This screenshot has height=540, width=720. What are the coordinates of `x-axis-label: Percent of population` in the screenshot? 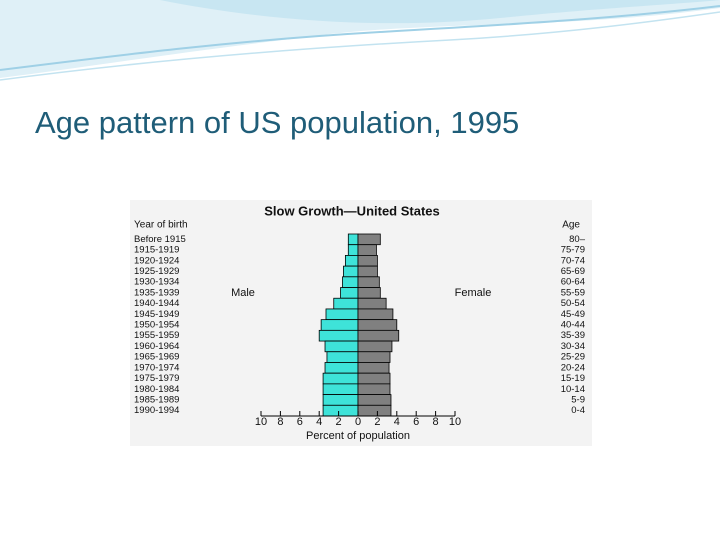 It's located at (358, 436).